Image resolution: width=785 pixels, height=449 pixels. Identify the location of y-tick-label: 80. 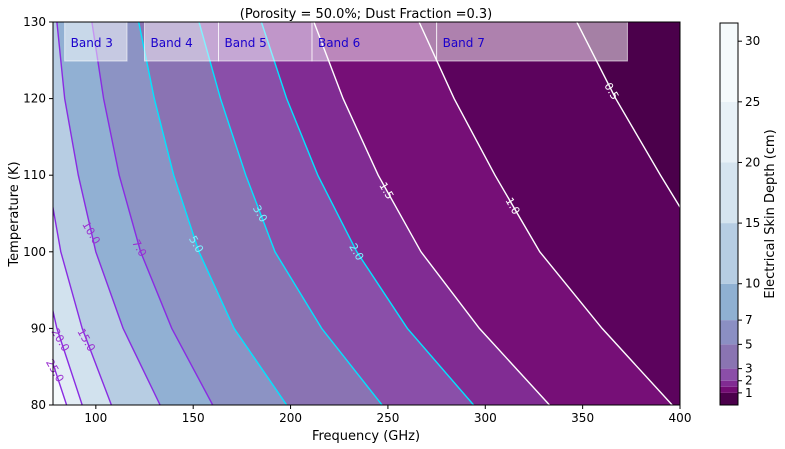
(38, 405).